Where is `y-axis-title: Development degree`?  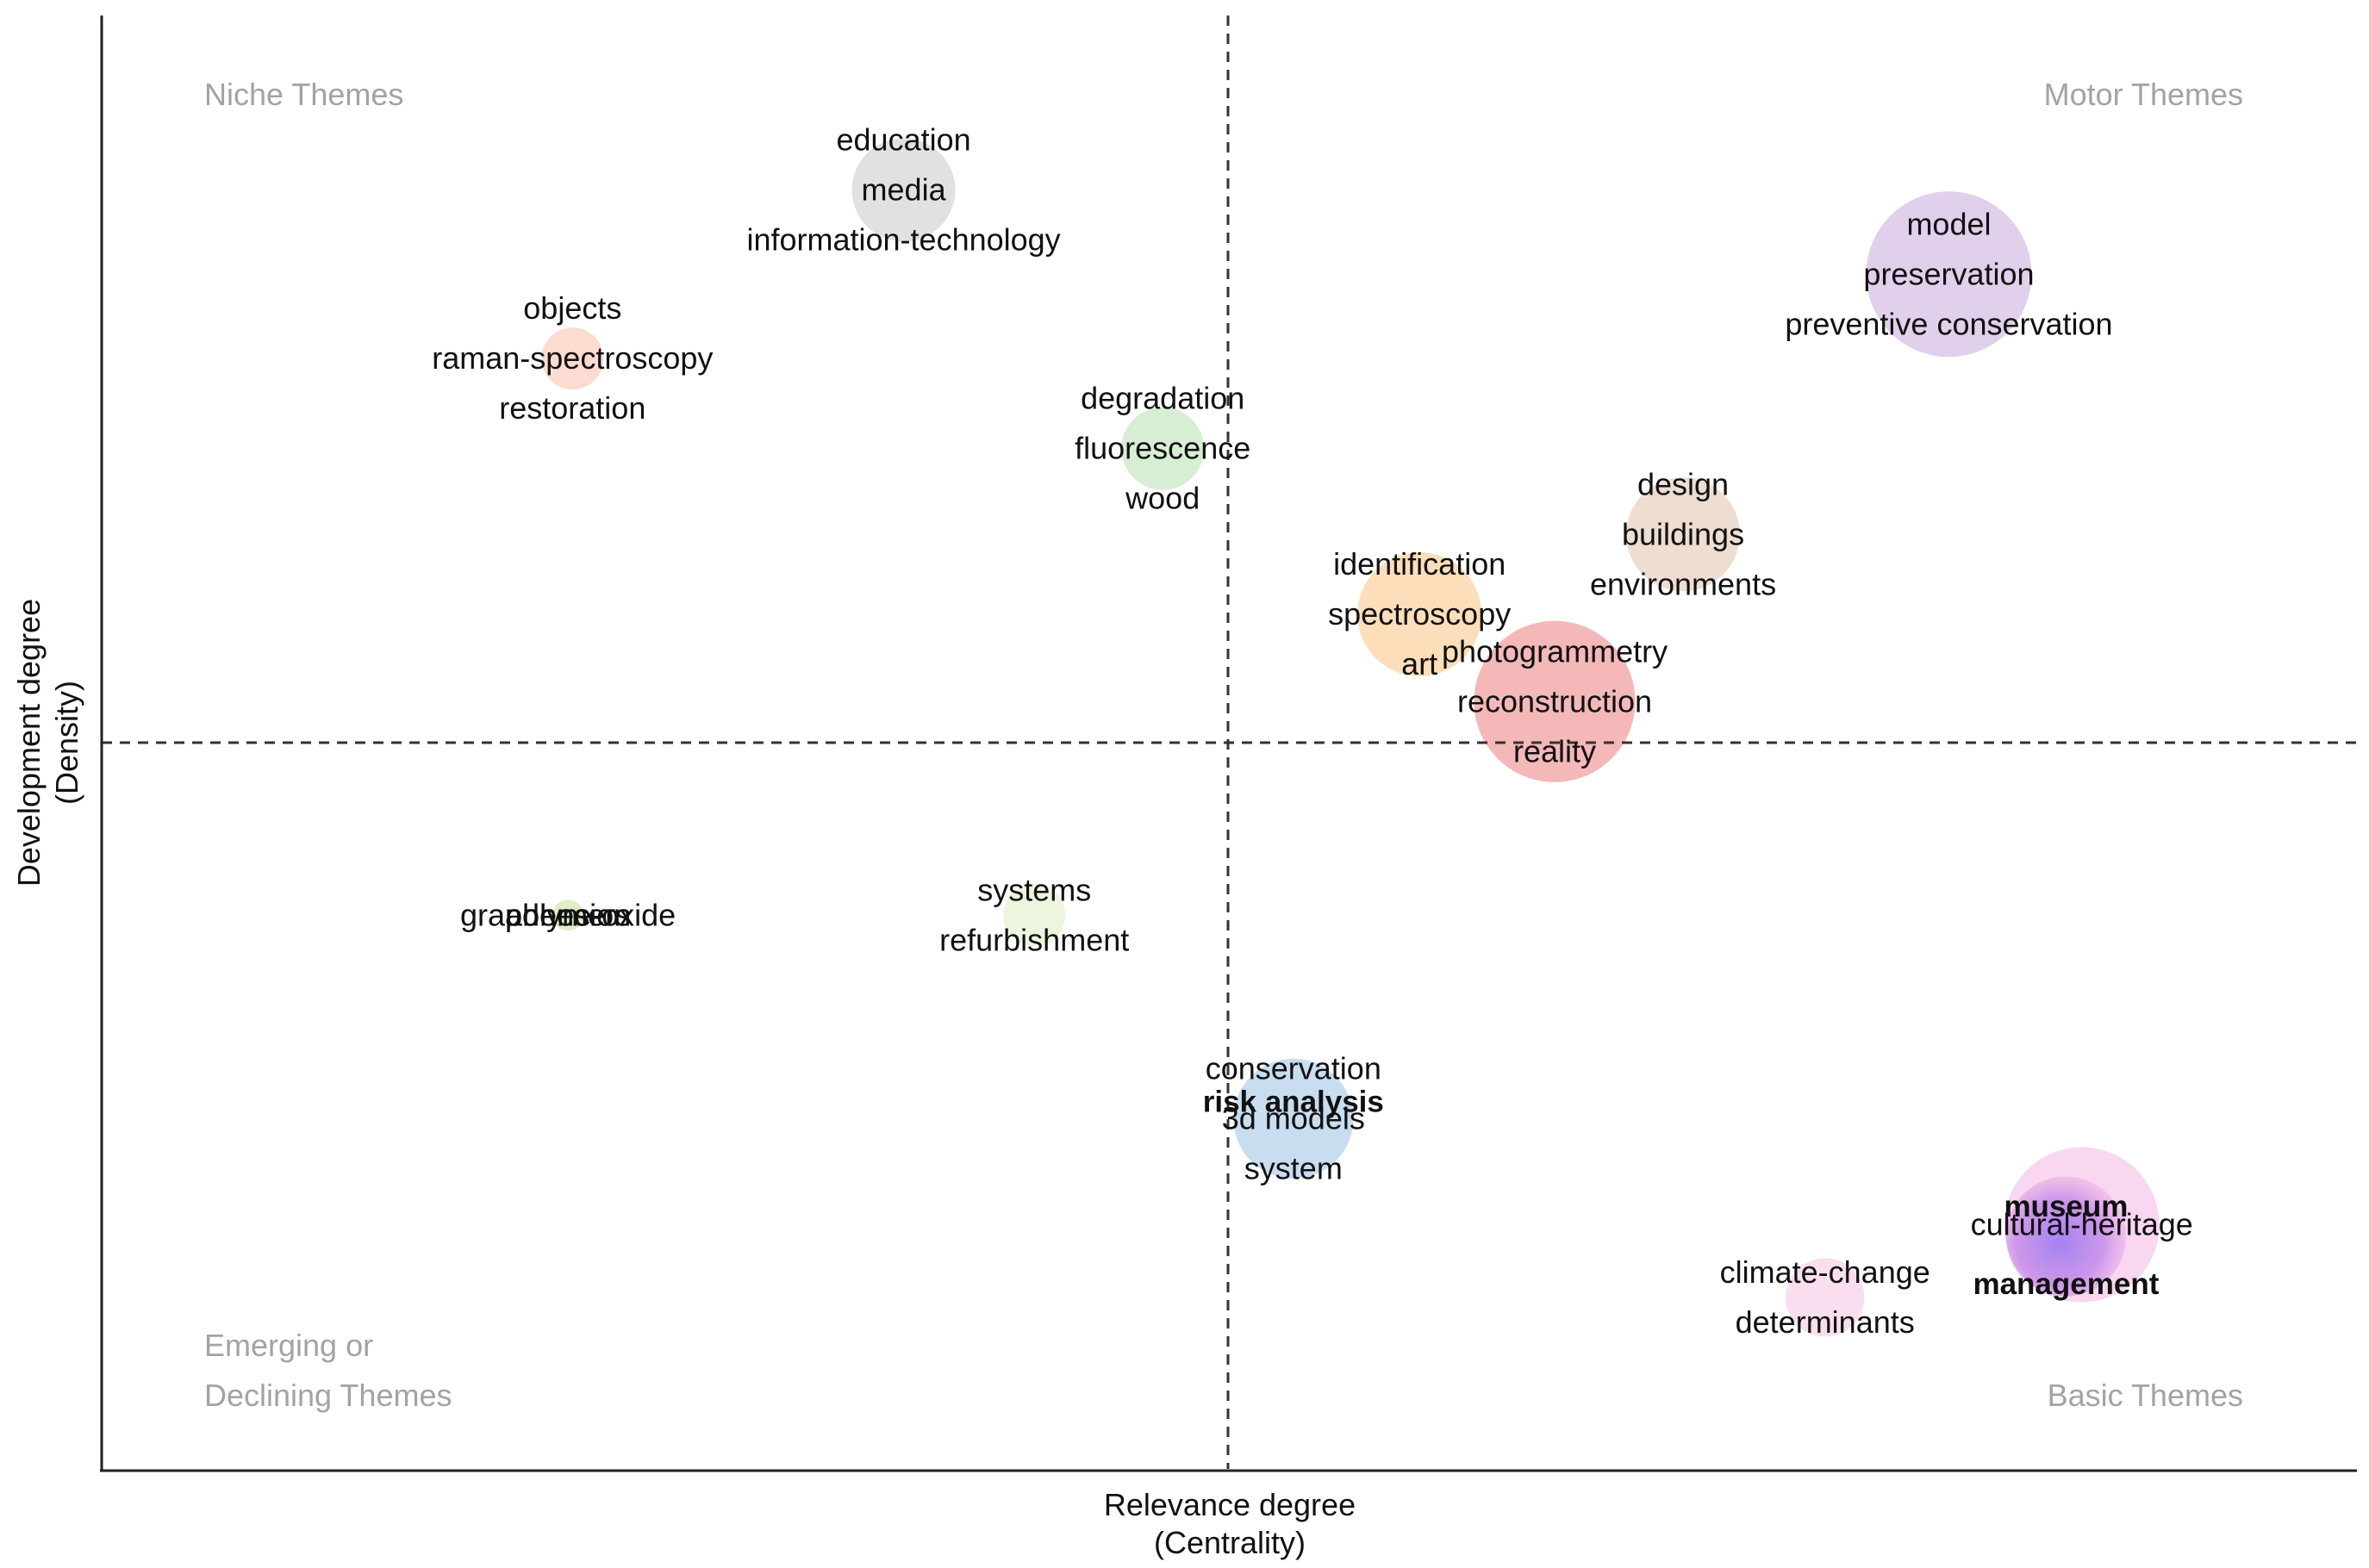
y-axis-title: Development degree is located at coordinates (29, 743).